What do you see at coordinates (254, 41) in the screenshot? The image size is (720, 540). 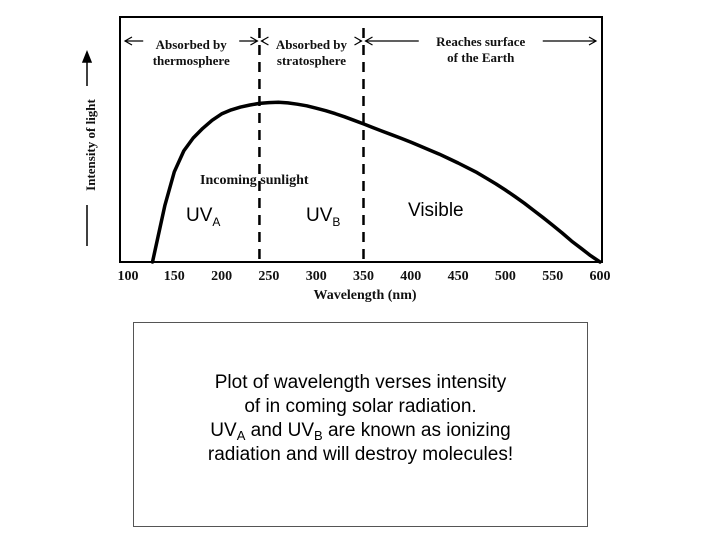 I see `region-arrowhead-0-right` at bounding box center [254, 41].